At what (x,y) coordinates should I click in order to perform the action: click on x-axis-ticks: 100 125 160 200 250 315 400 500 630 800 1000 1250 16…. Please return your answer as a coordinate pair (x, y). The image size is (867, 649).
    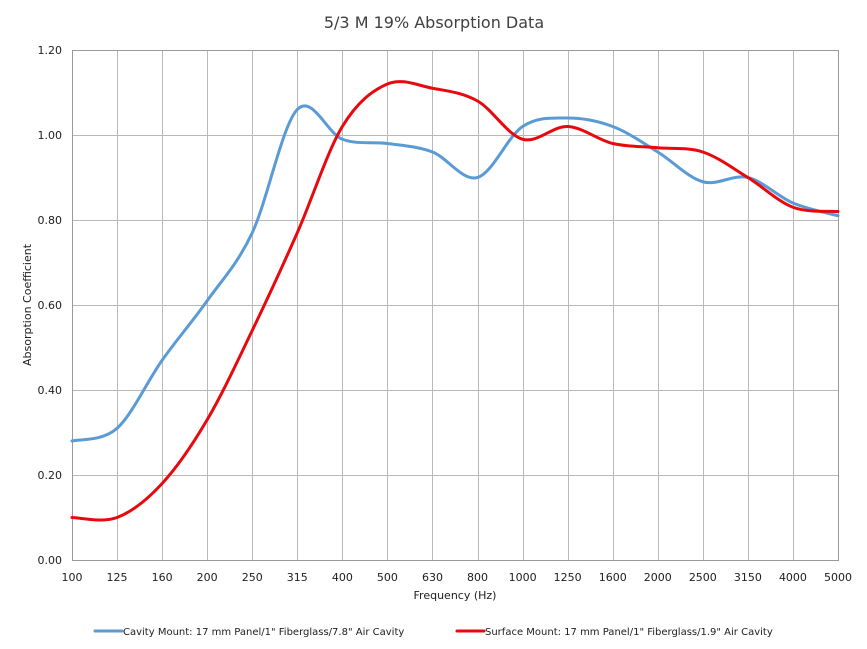
    Looking at the image, I should click on (457, 577).